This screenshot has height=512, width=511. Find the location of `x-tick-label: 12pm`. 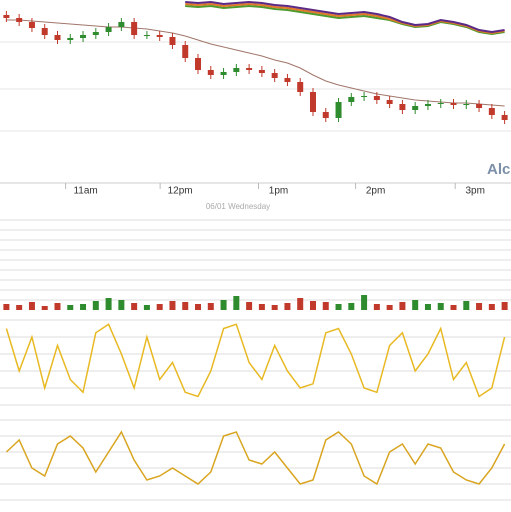

x-tick-label: 12pm is located at coordinates (180, 191).